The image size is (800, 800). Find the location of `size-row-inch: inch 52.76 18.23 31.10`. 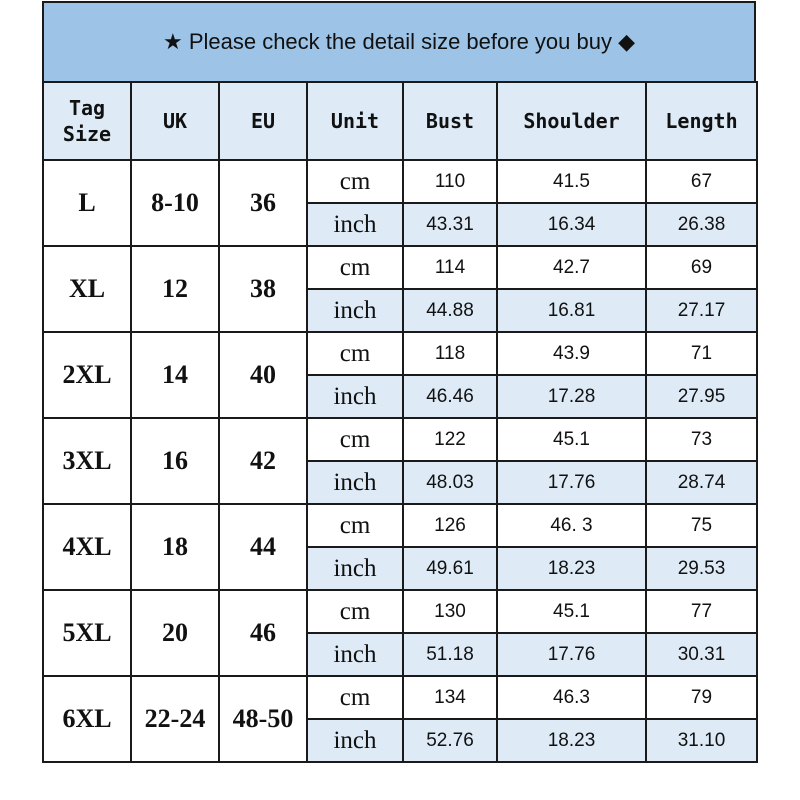

size-row-inch: inch 52.76 18.23 31.10 is located at coordinates (400, 740).